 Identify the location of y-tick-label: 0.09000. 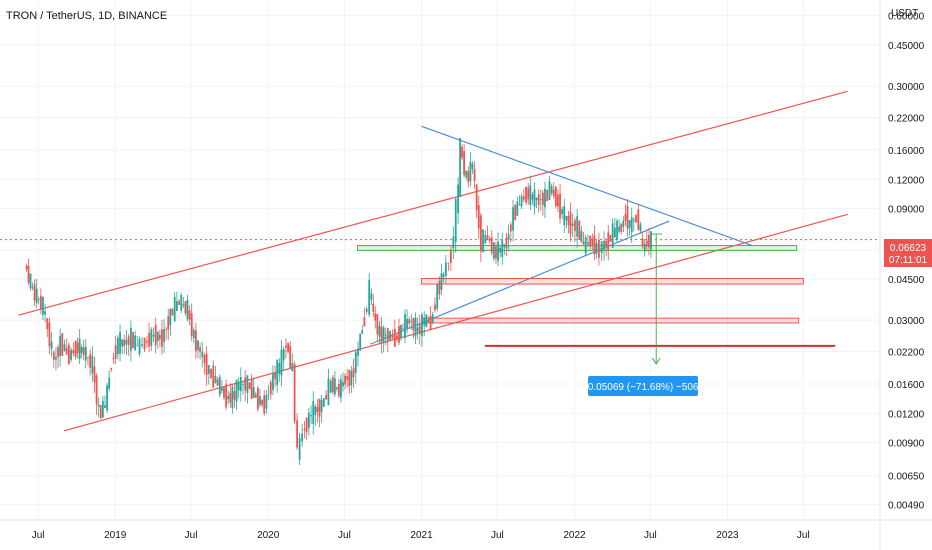
(906, 209).